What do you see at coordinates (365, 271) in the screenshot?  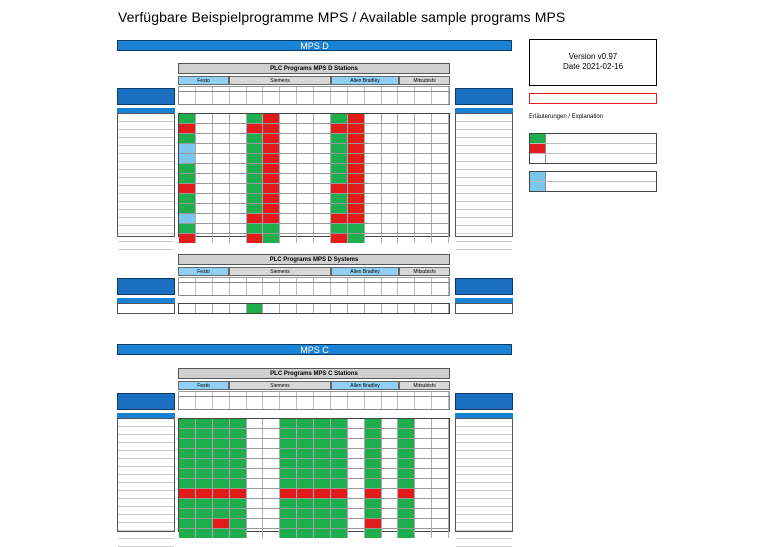 I see `vendor-allen-bradley-2: Allen Bradley` at bounding box center [365, 271].